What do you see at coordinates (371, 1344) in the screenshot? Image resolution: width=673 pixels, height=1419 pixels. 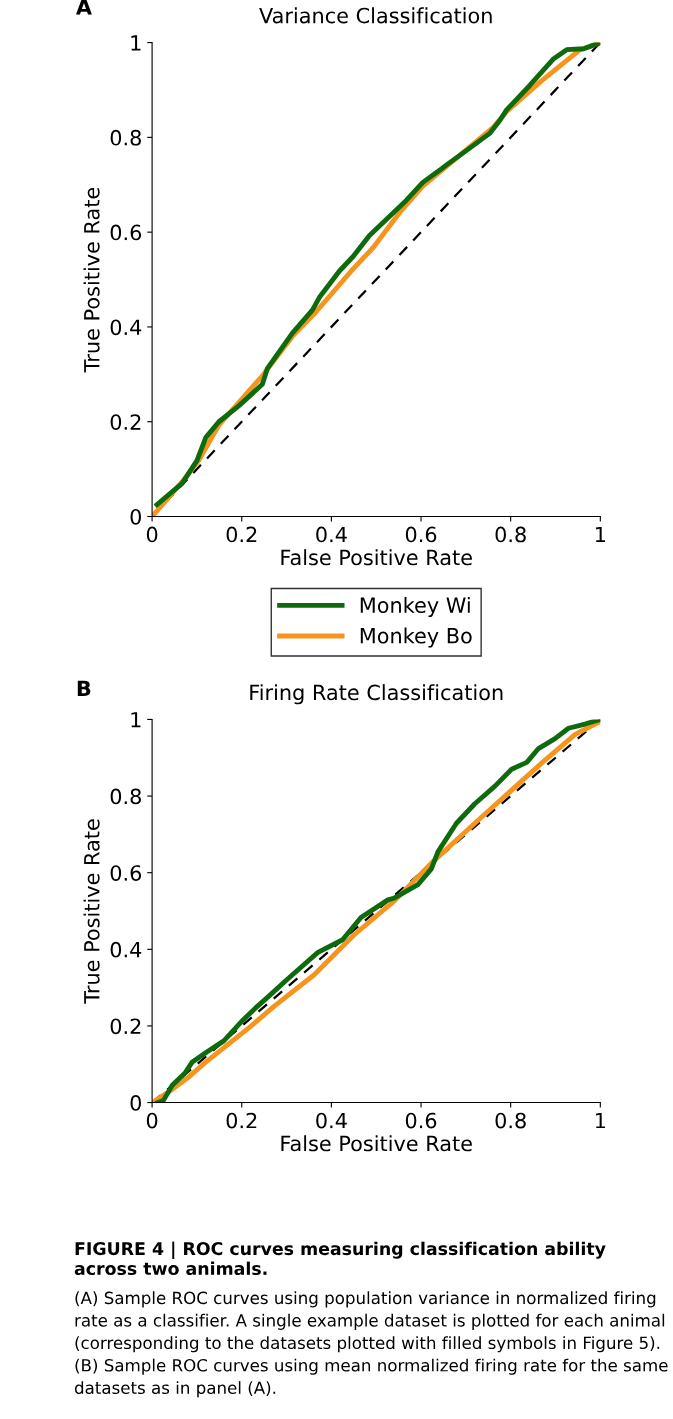 I see `text: (A) Sample ROC curves using population variance in normalized firing rate as a classifier. A single example dataset is plotted for each animal (corresponding to the datasets plotted with filled symbols in Figure 5). (B) Sample ROC curves using mean normalized firing rate for the same datasets as in panel (A).` at bounding box center [371, 1344].